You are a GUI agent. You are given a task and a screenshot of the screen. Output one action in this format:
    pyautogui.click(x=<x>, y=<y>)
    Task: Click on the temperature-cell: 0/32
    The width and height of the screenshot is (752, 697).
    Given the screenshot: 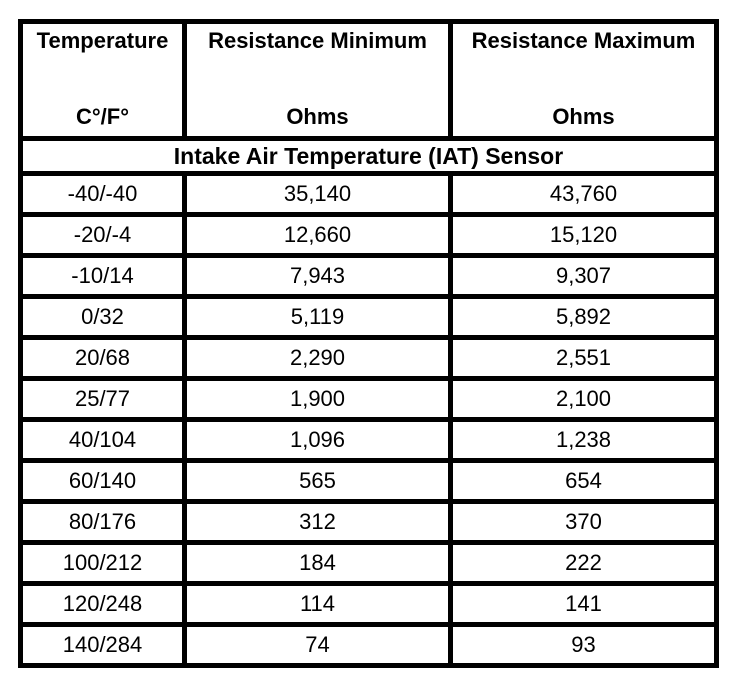 What is the action you would take?
    pyautogui.click(x=102, y=317)
    